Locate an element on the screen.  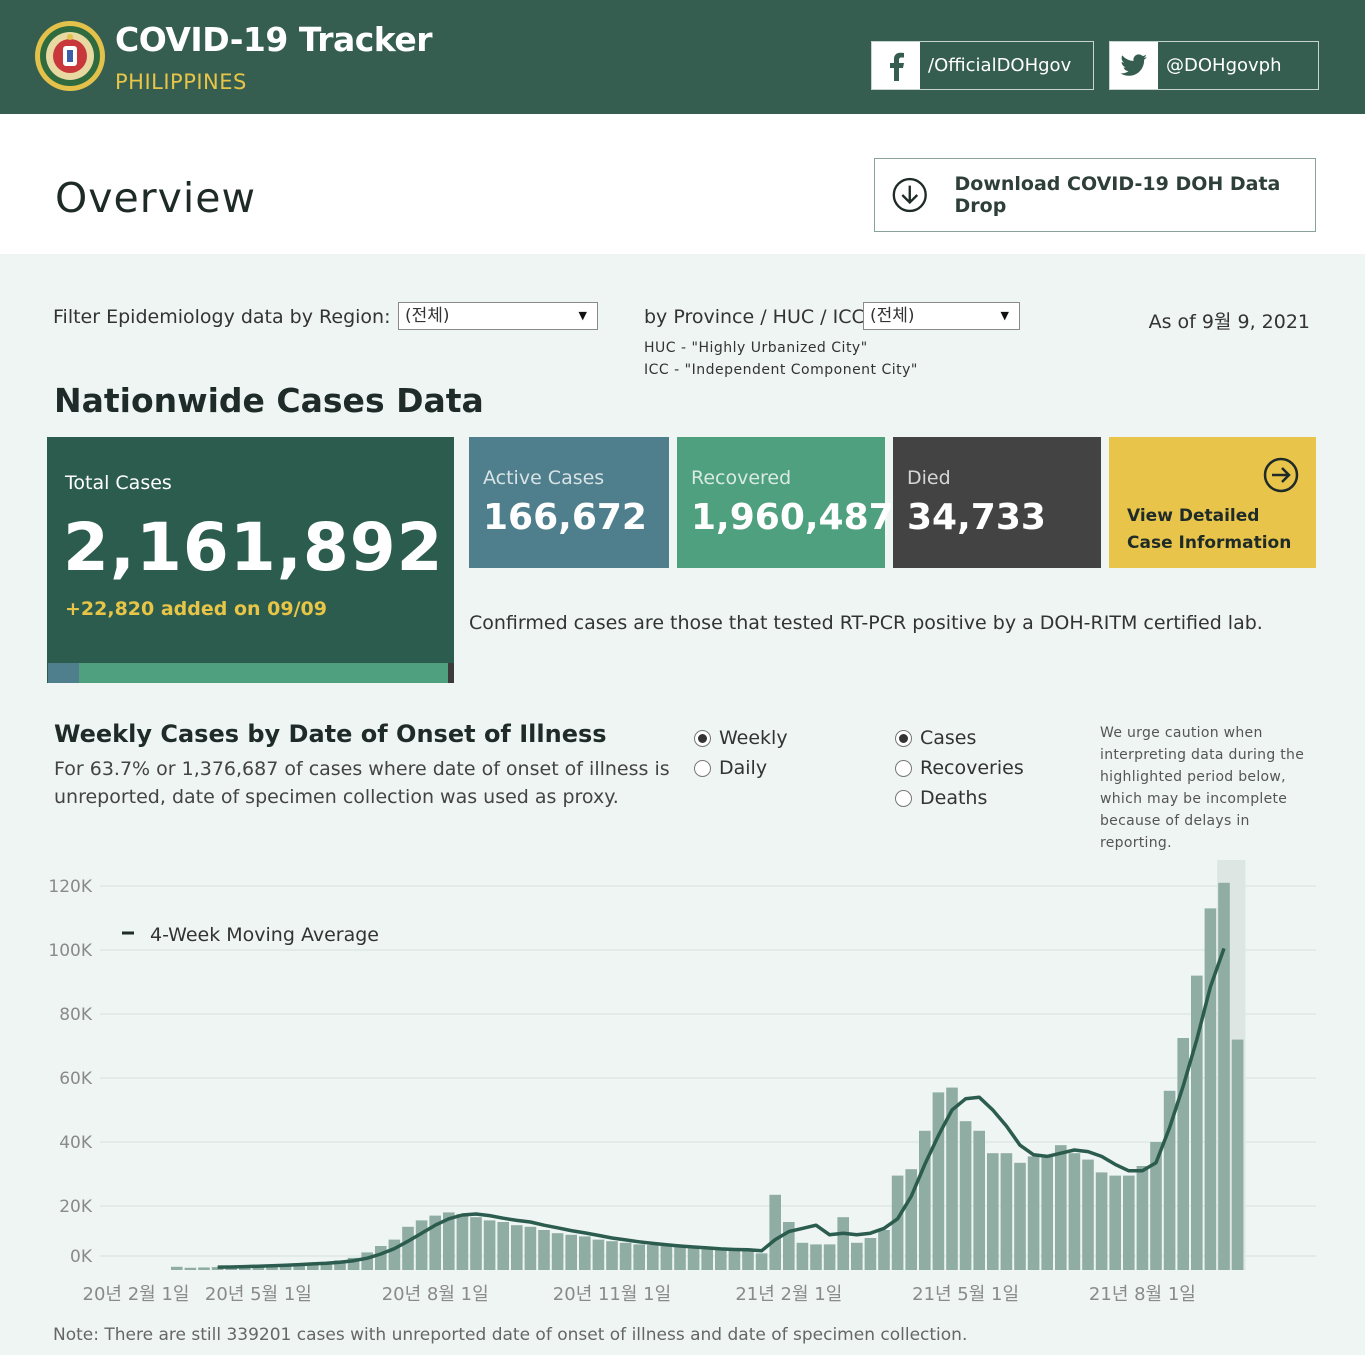
view-detailed-case-info-button: View Detailed Case Information is located at coordinates (1212, 502).